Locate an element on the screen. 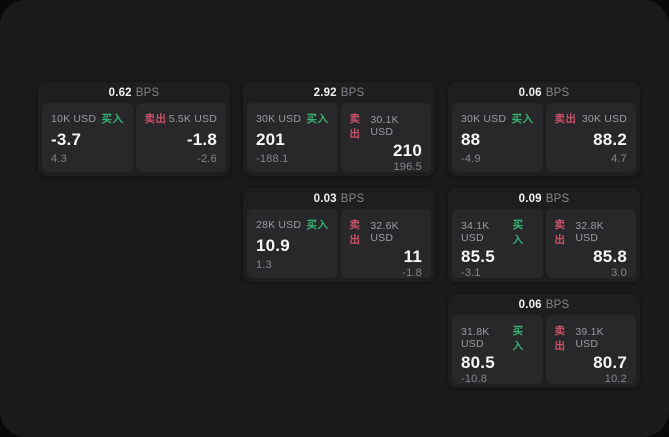 Image resolution: width=669 pixels, height=437 pixels. buy-amount: 34.1K USD is located at coordinates (475, 232).